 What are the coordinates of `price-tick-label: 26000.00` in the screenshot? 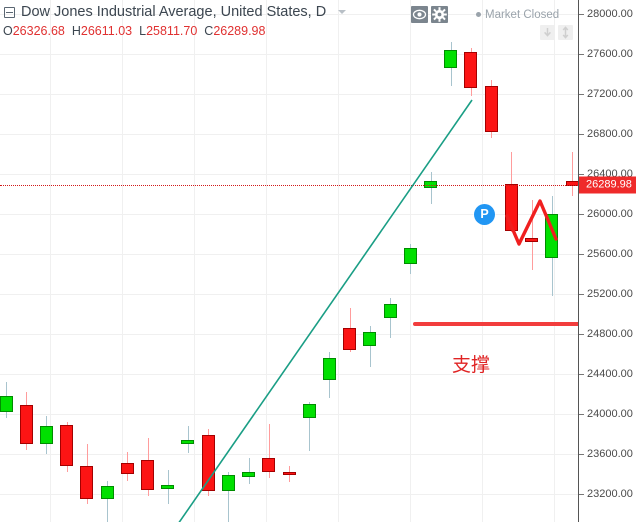 It's located at (610, 214).